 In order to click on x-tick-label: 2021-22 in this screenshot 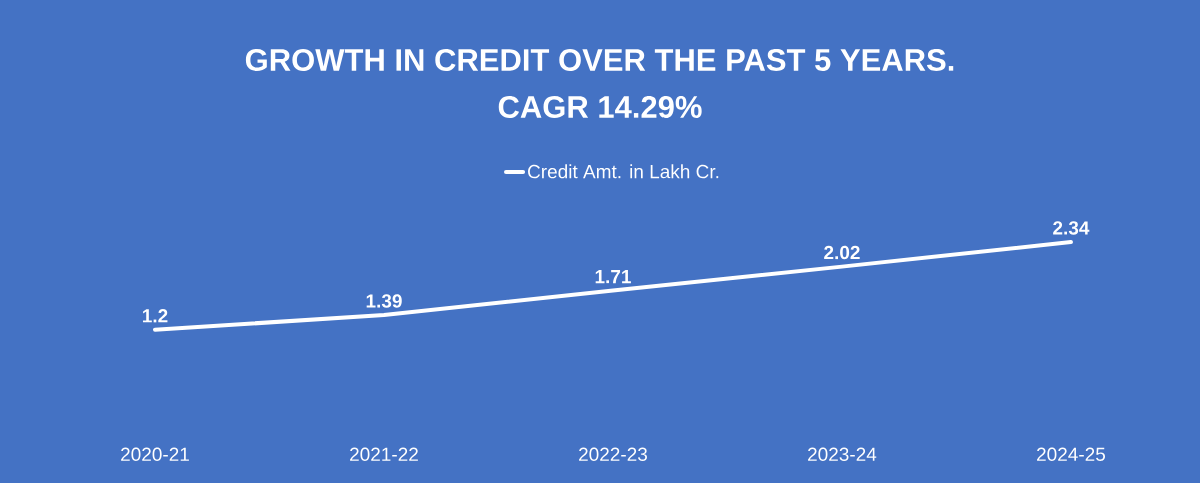, I will do `click(384, 454)`.